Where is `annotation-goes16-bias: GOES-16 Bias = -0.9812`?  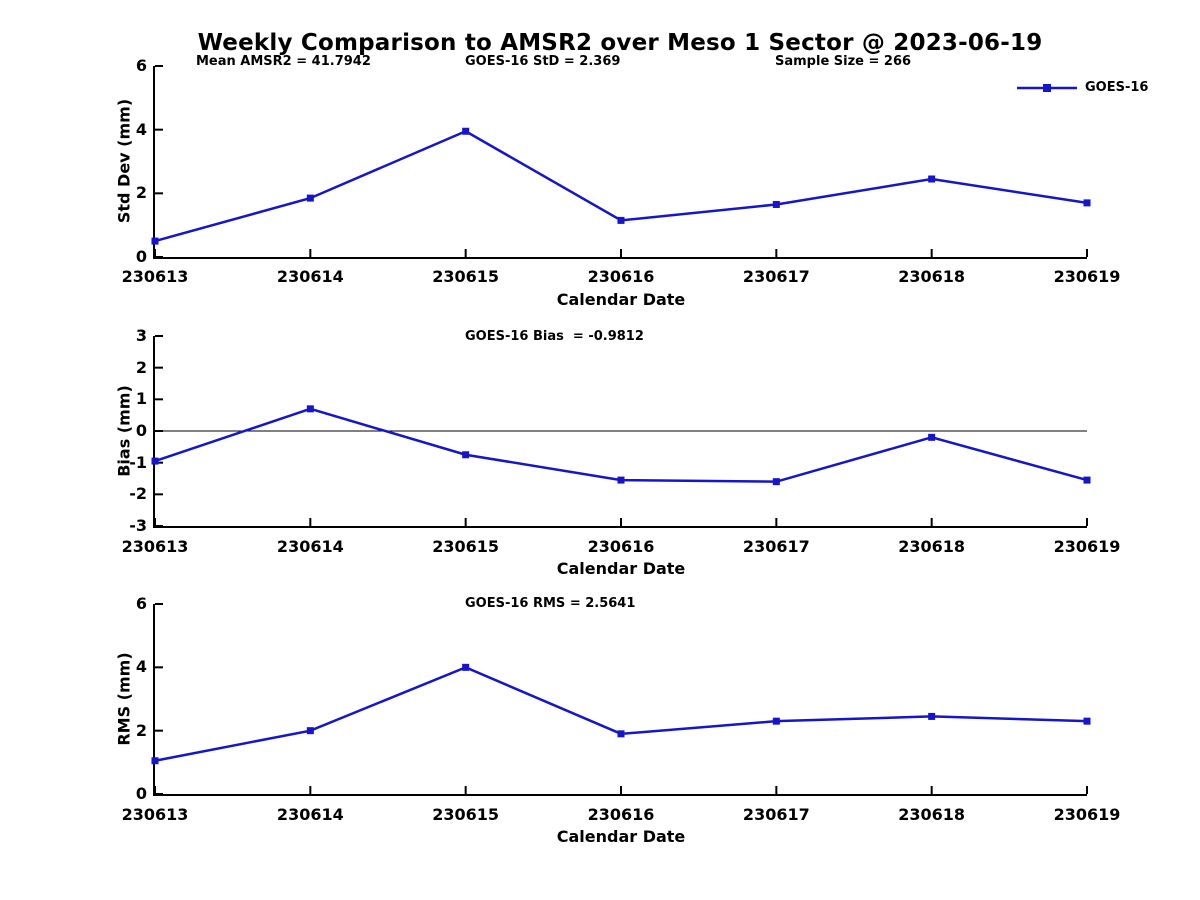 annotation-goes16-bias: GOES-16 Bias = -0.9812 is located at coordinates (554, 336).